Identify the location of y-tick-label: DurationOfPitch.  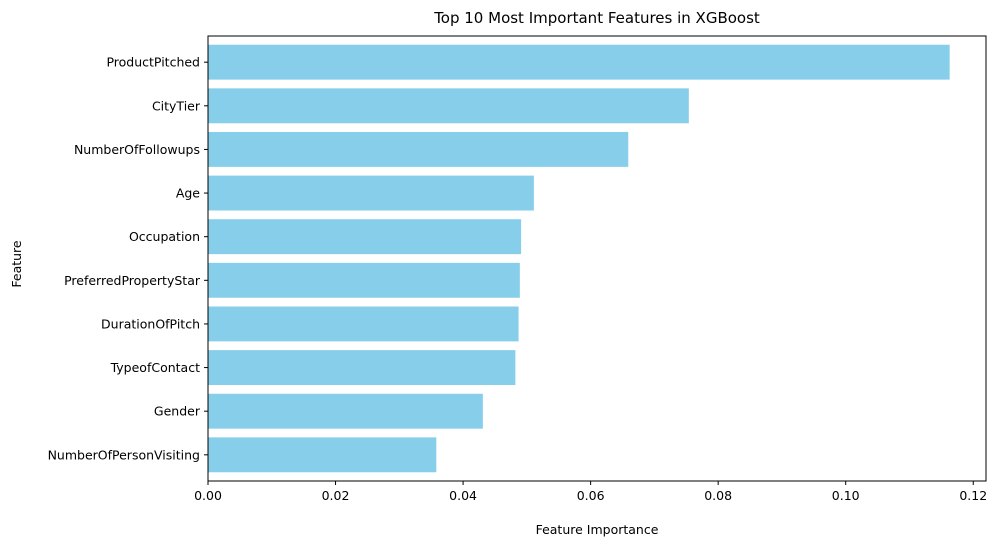
(150, 323).